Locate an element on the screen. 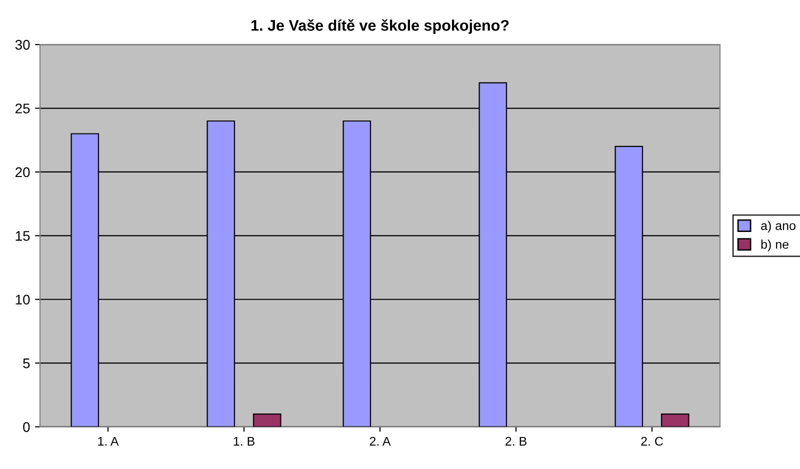  x-tick-label: 2. B is located at coordinates (516, 441).